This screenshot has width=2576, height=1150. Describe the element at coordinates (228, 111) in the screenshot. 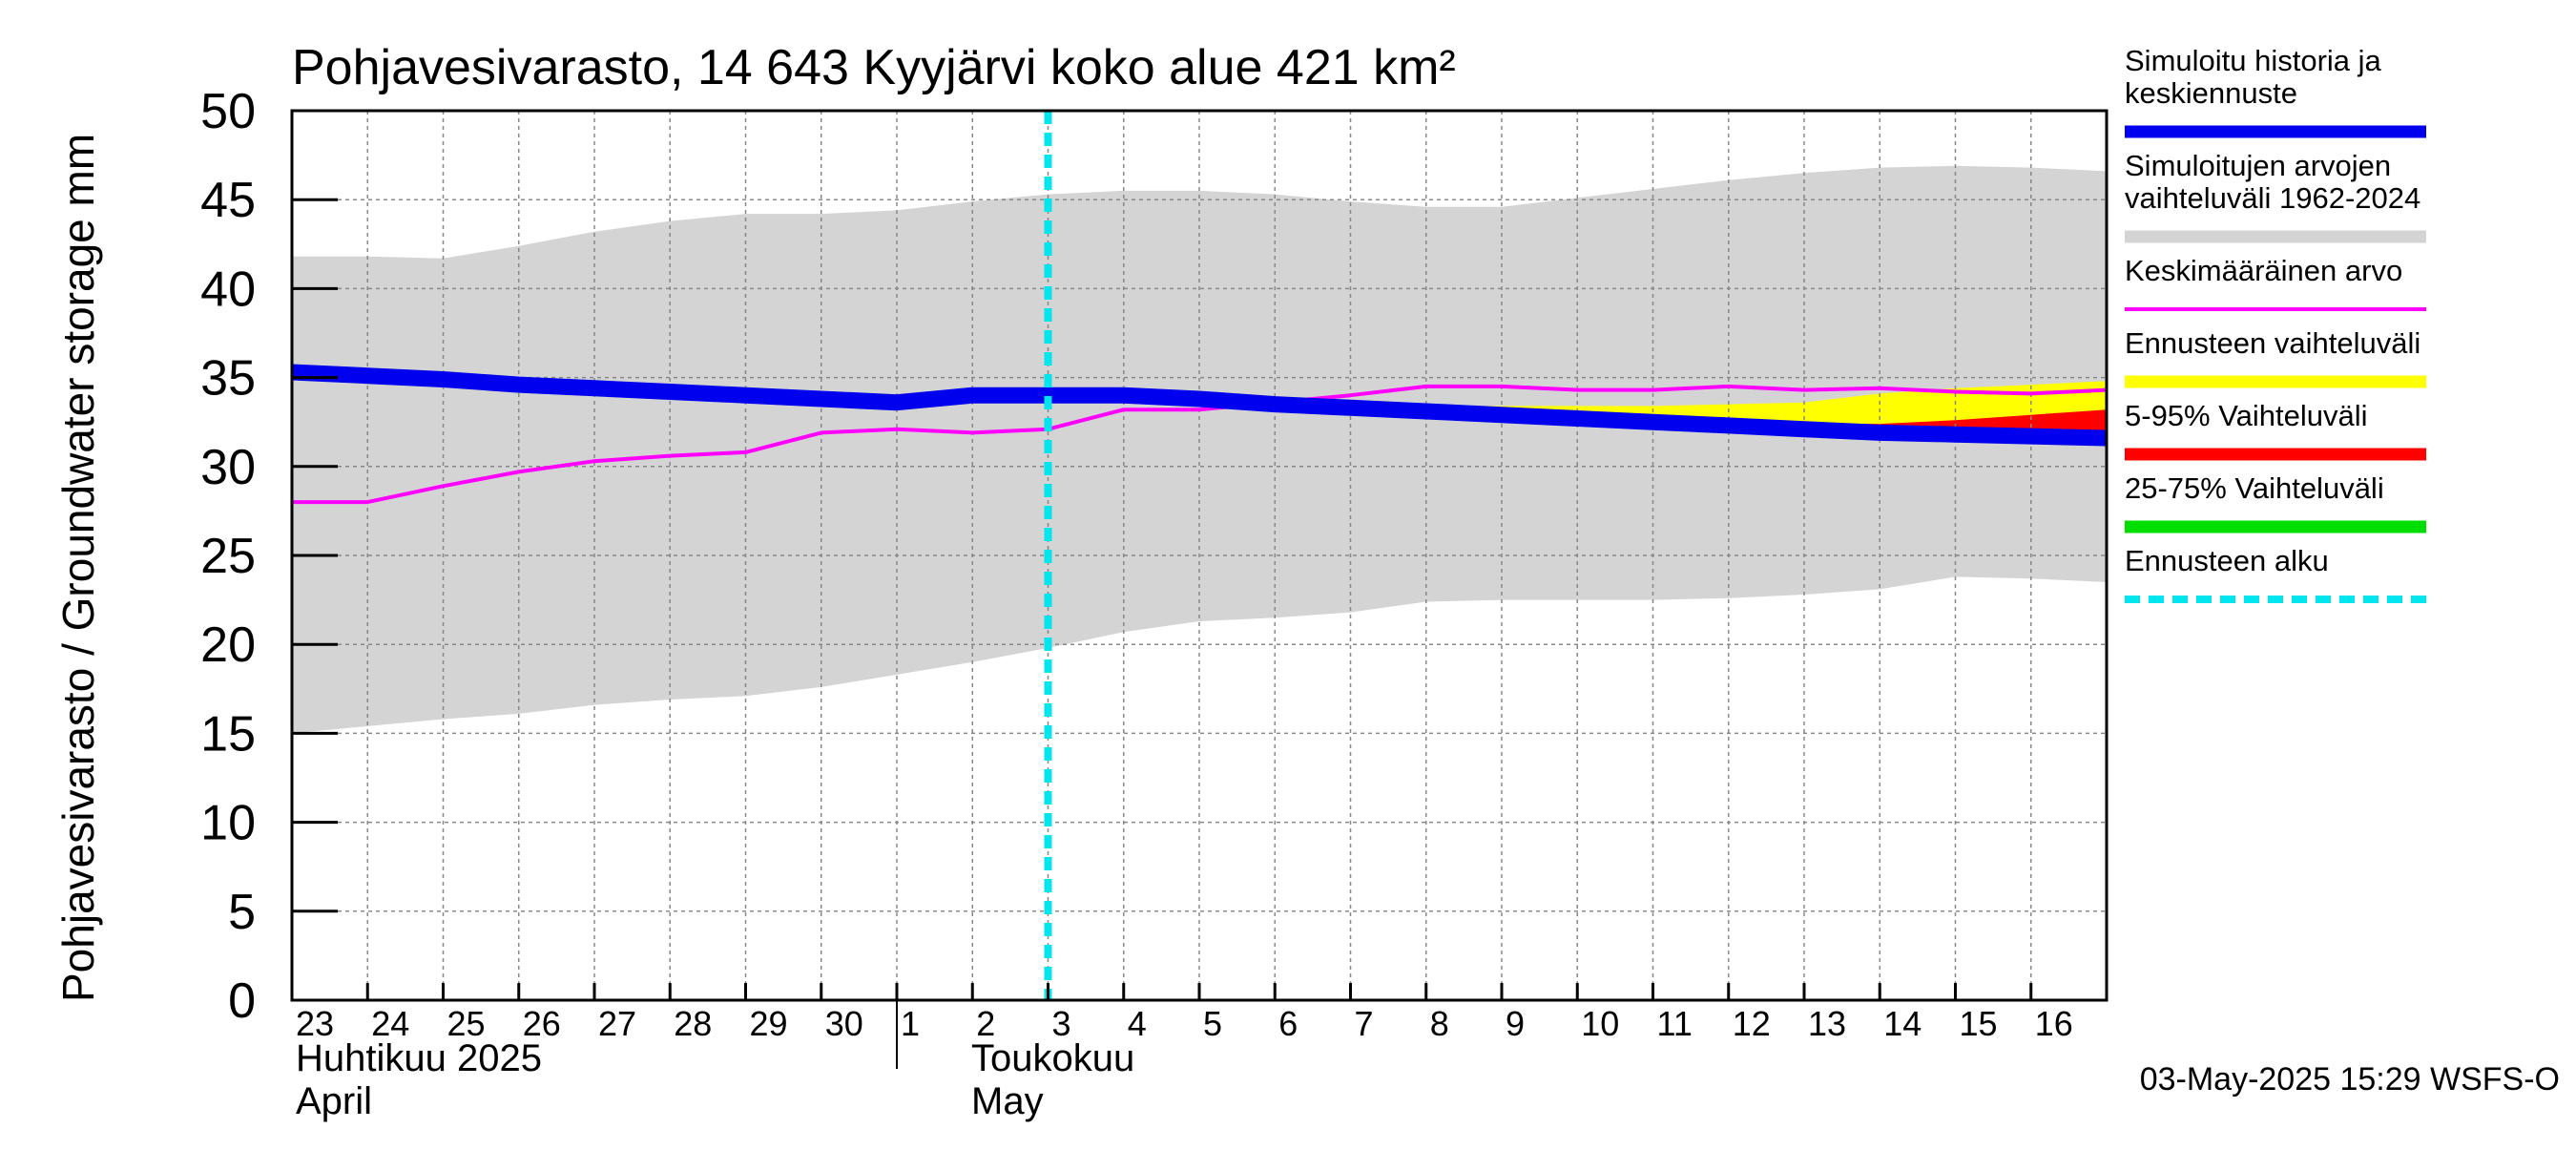

I see `y-tick-label: 50` at that location.